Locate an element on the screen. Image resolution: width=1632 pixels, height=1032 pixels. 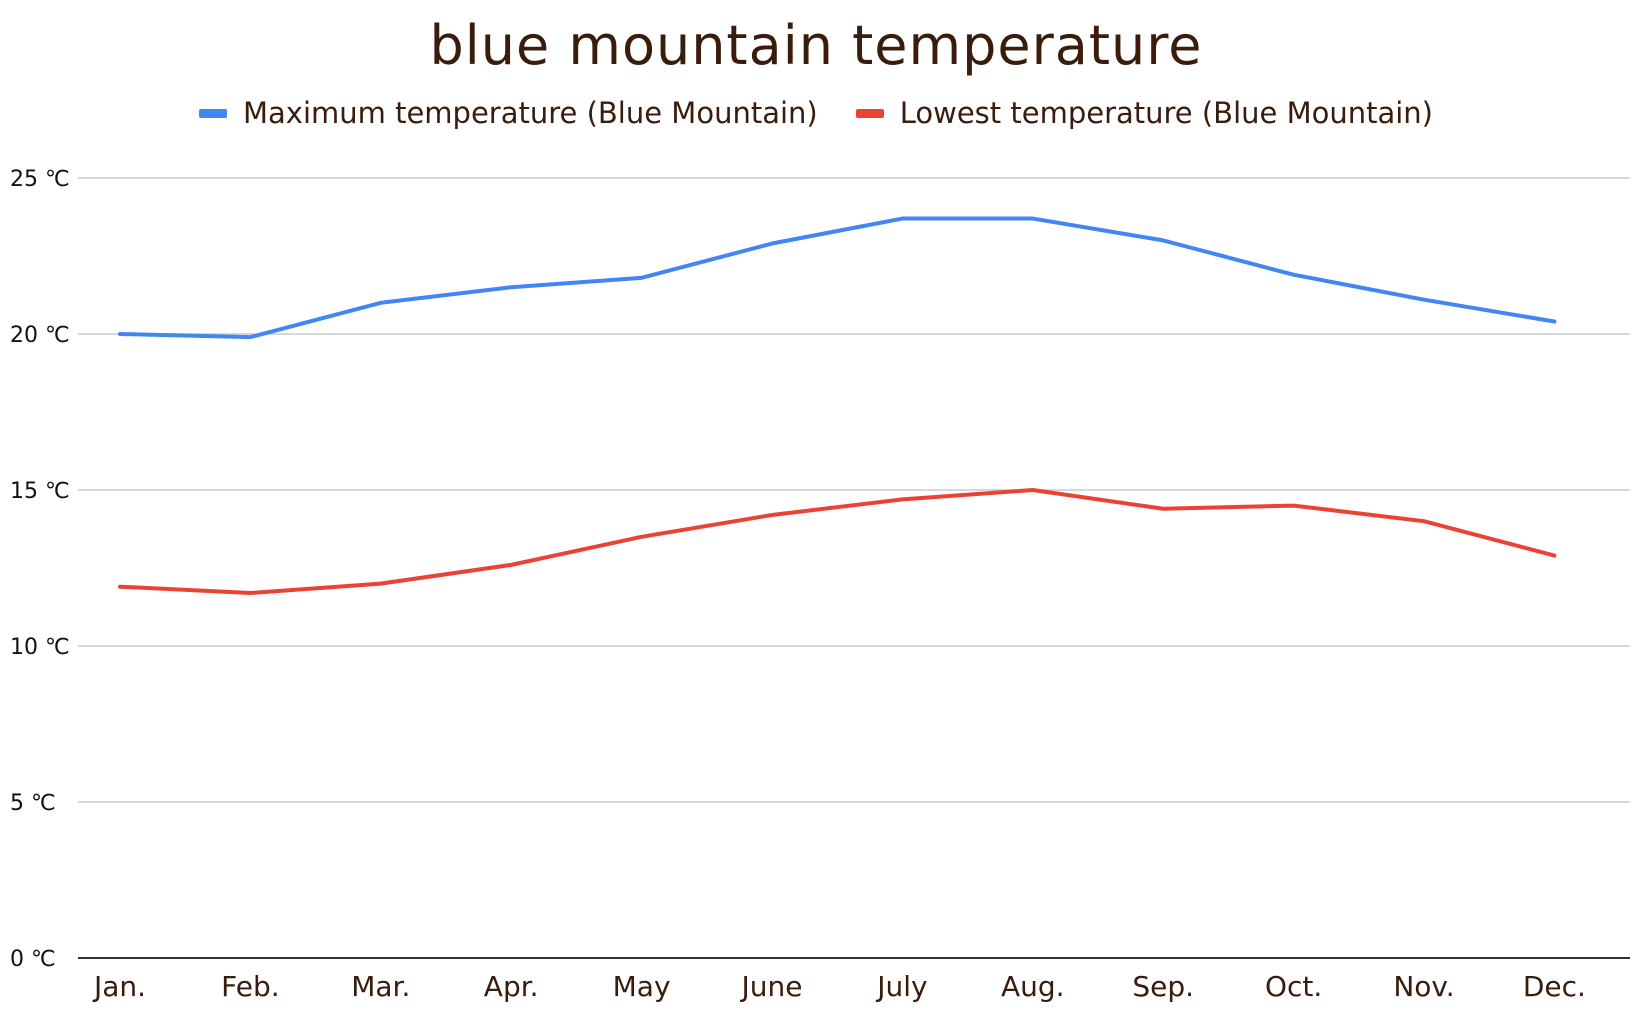
legend-label-max: Maximum temperature (Blue Mountain) is located at coordinates (530, 113).